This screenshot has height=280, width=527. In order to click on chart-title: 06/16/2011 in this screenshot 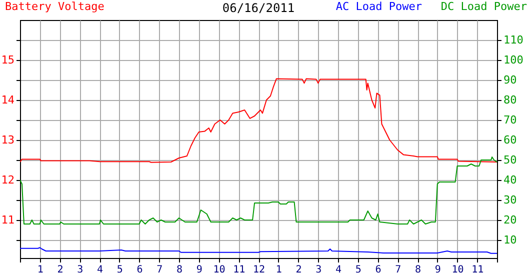, I will do `click(258, 8)`.